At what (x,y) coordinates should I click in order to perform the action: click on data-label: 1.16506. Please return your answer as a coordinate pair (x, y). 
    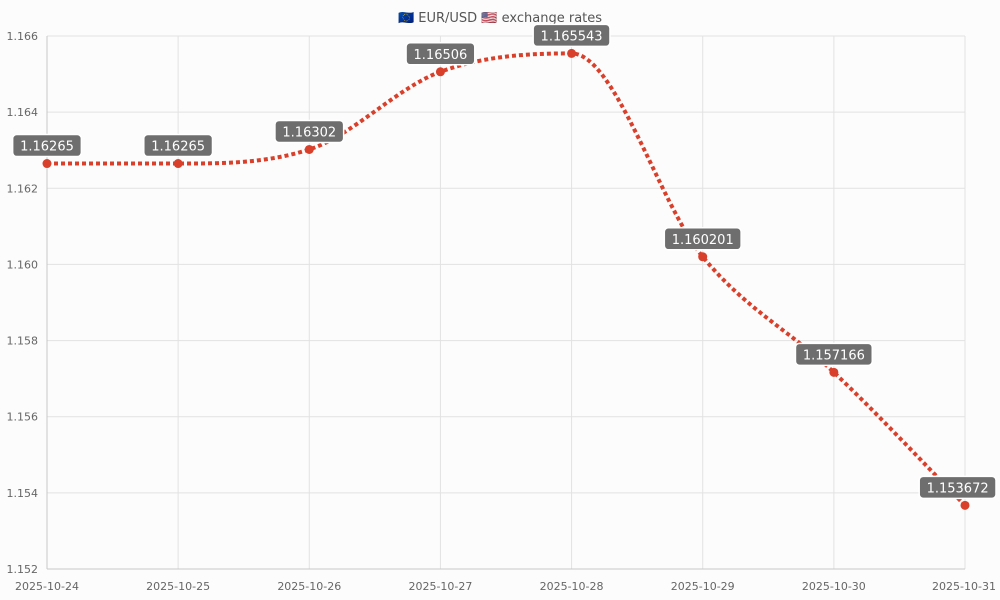
    Looking at the image, I should click on (441, 55).